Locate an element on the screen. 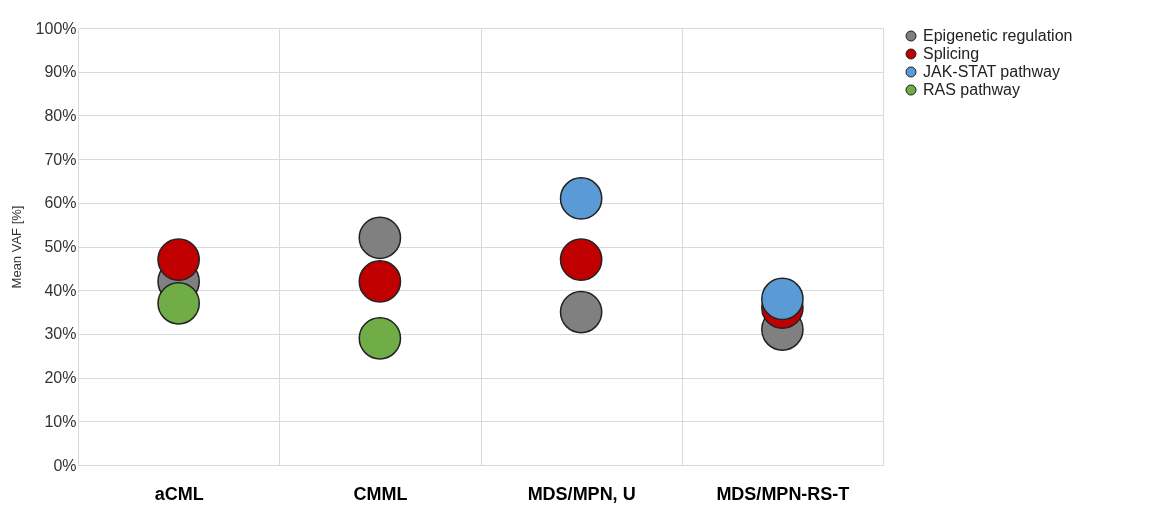  y-axis-title: Mean VAF [%] is located at coordinates (16, 247).